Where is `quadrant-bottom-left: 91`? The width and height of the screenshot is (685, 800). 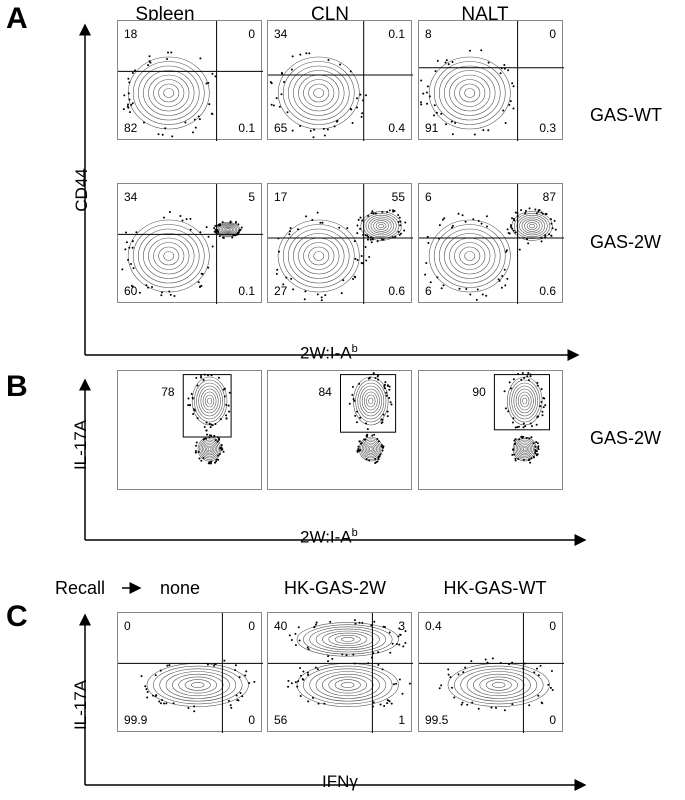
quadrant-bottom-left: 91 is located at coordinates (432, 128).